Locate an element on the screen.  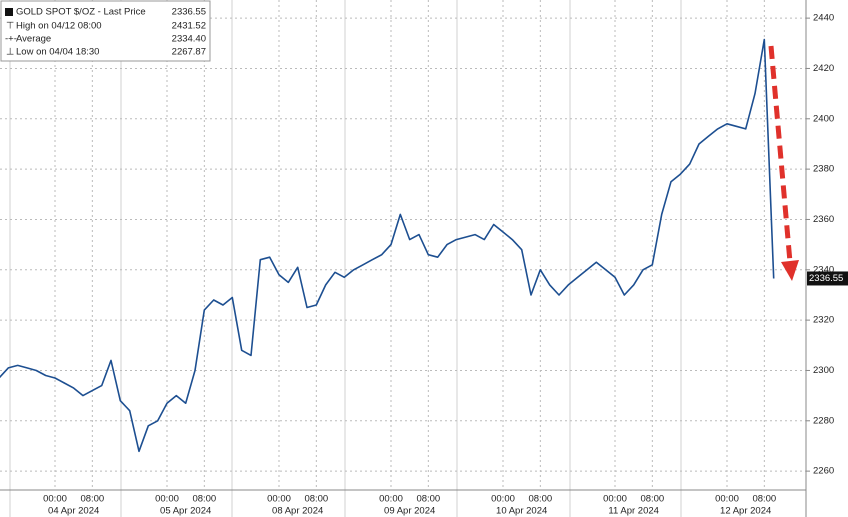
legend-stat-value: 2334.40 is located at coordinates (189, 39).